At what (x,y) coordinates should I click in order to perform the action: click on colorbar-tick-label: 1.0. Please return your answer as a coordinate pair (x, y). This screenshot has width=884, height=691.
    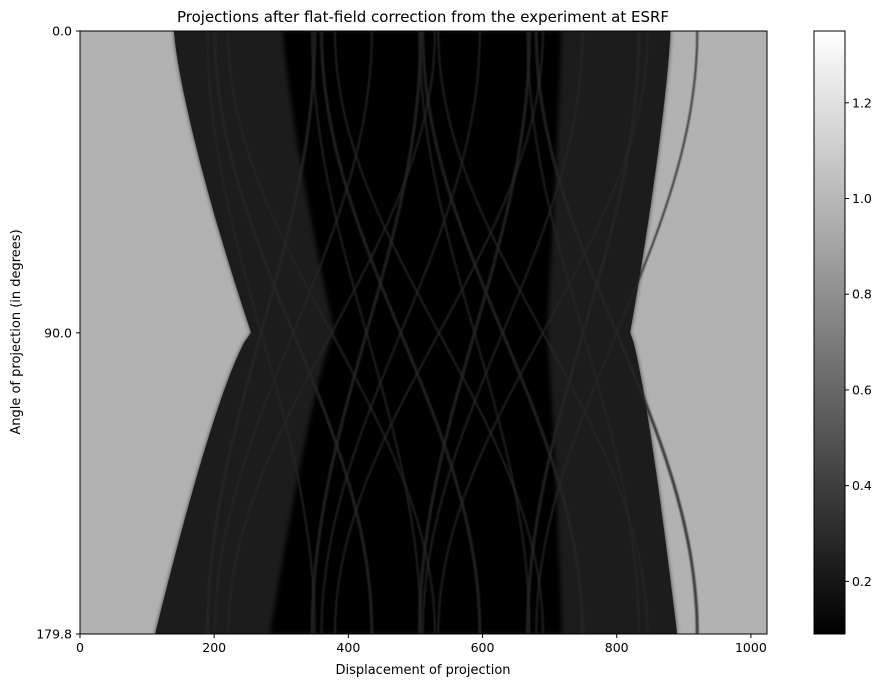
    Looking at the image, I should click on (862, 198).